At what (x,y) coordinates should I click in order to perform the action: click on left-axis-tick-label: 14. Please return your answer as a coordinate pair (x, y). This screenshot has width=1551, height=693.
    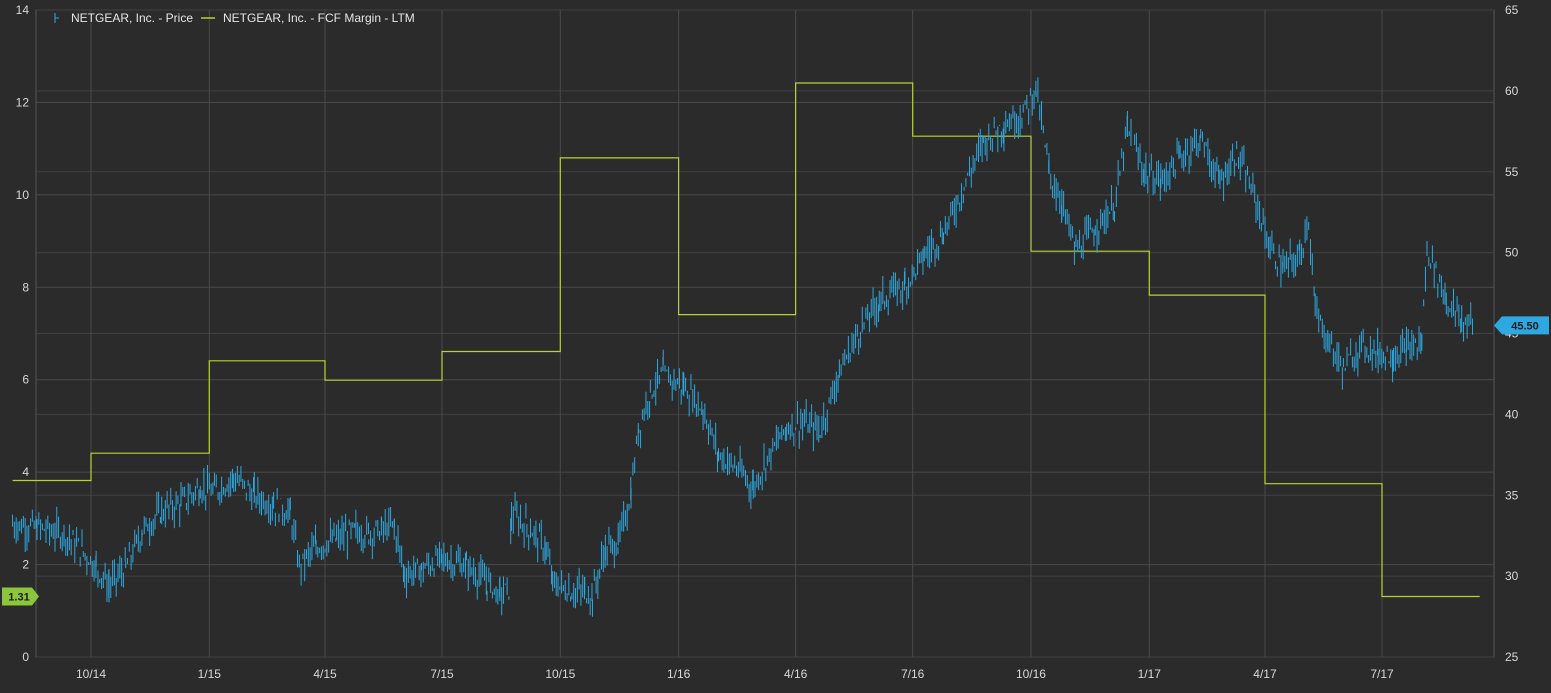
    Looking at the image, I should click on (23, 10).